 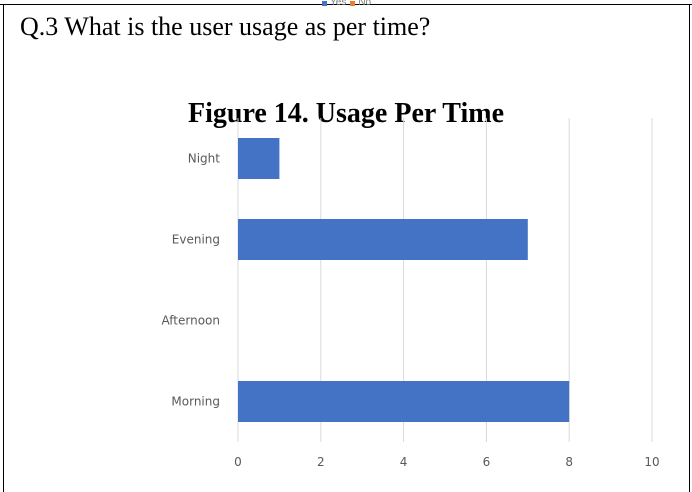 I want to click on x-tick-label-8: 8, so click(x=569, y=462).